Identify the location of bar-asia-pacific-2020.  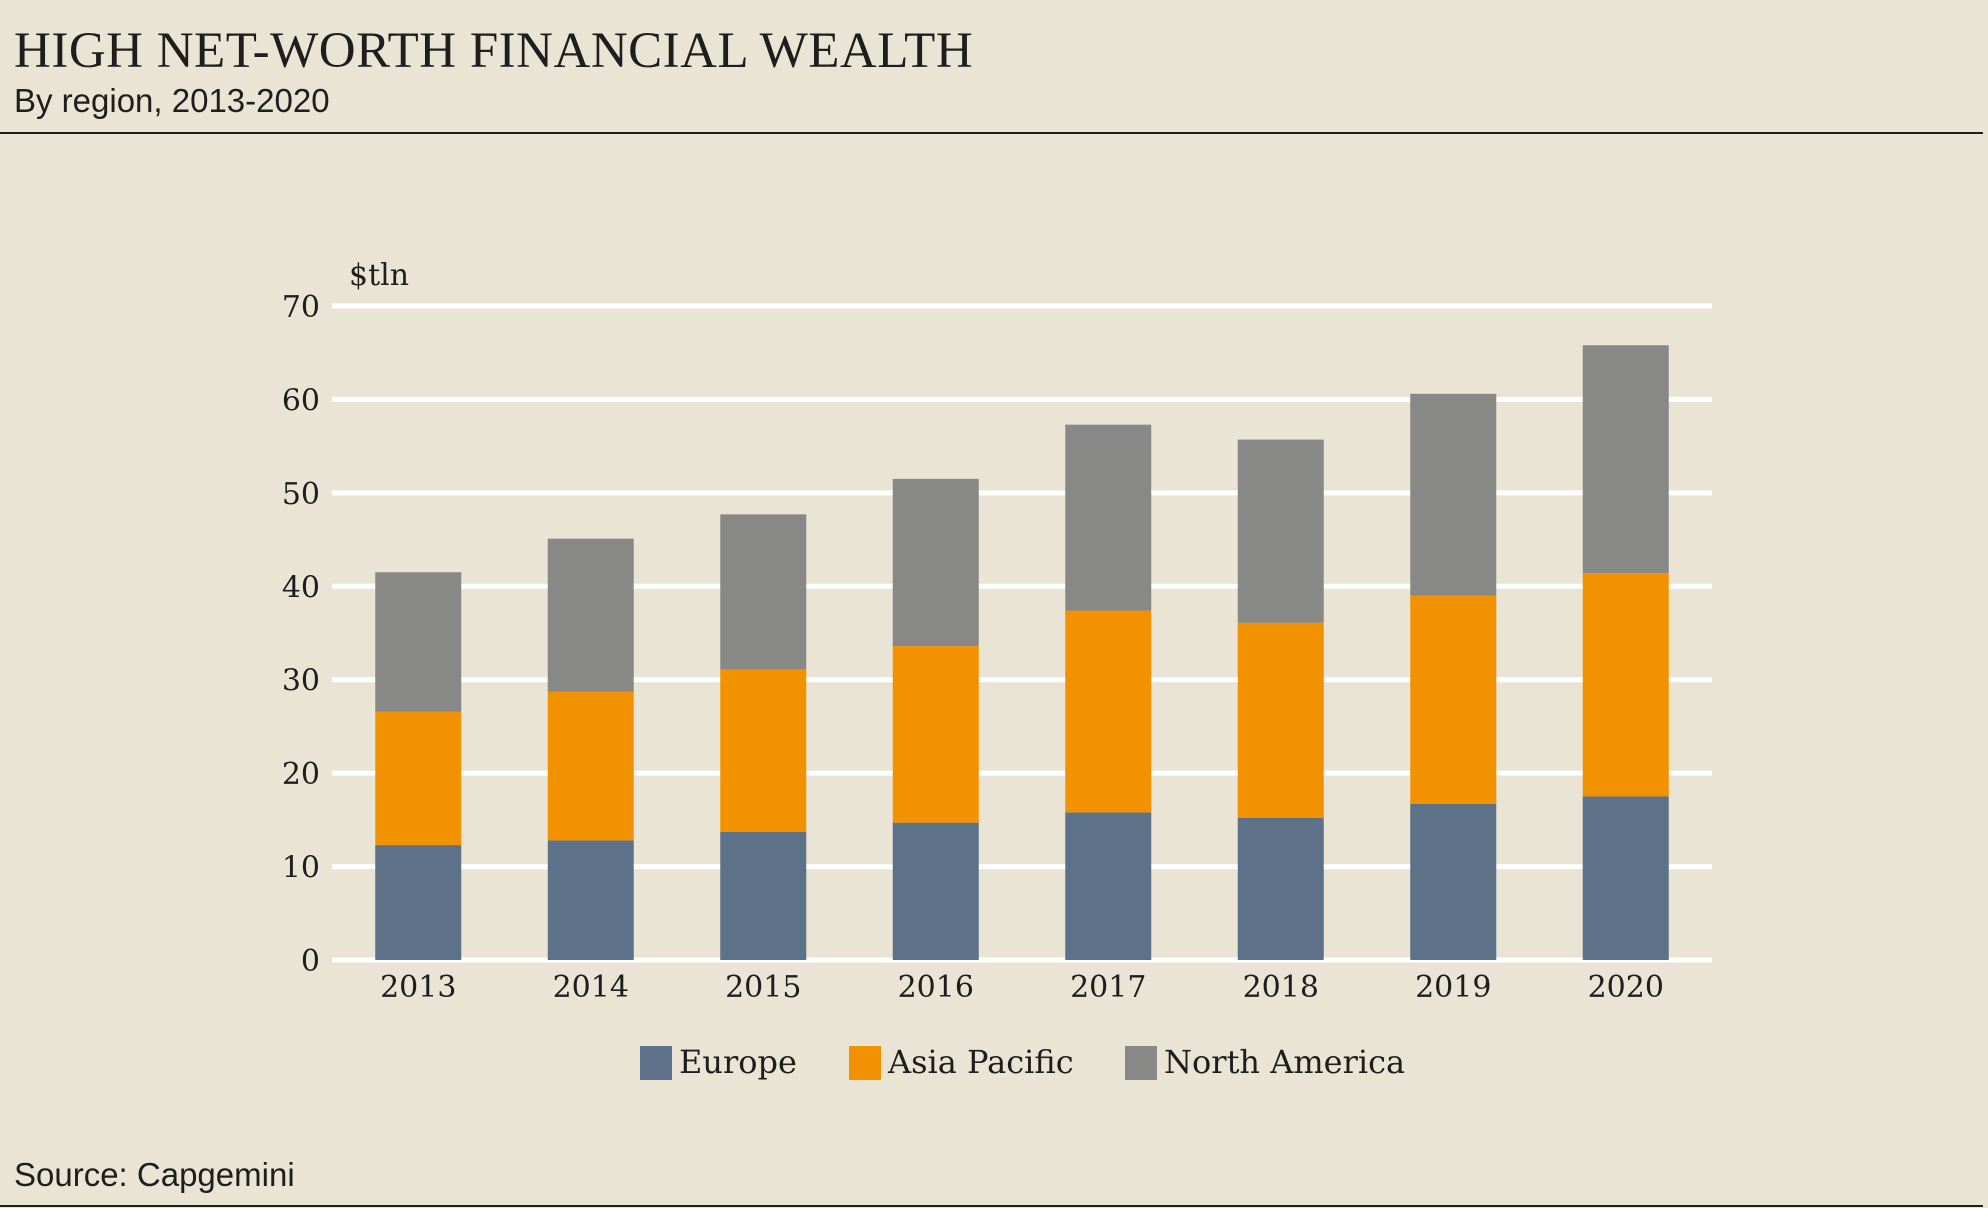
(1625, 685).